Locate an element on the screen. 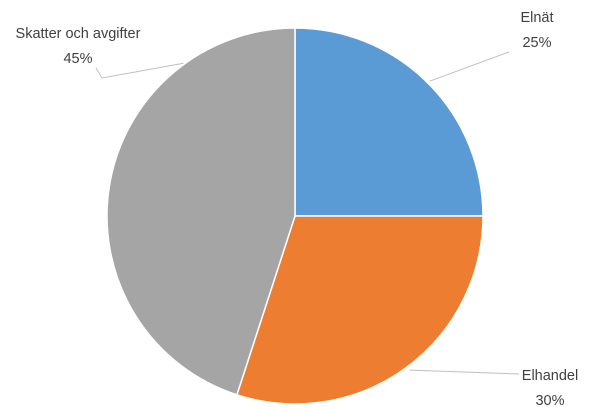 This screenshot has width=591, height=407. data-label-category: Elnät is located at coordinates (536, 18).